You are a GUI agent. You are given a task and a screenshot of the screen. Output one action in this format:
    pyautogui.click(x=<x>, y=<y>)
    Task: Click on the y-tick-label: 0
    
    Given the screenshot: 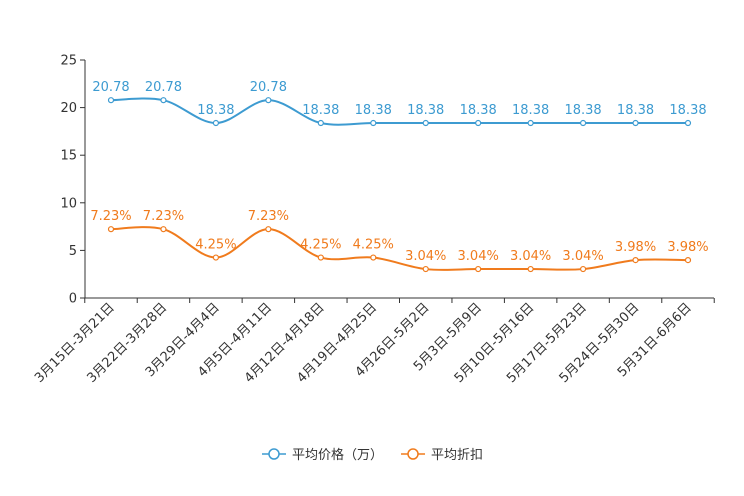 What is the action you would take?
    pyautogui.click(x=73, y=299)
    